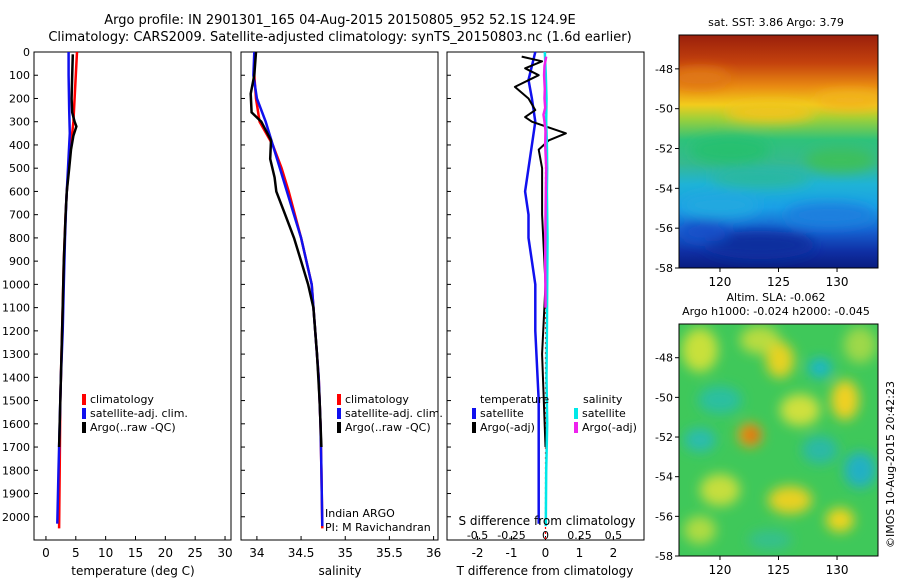 The width and height of the screenshot is (900, 580). Describe the element at coordinates (775, 297) in the screenshot. I see `sla-map-title: Altim. SLA: -0.062` at that location.